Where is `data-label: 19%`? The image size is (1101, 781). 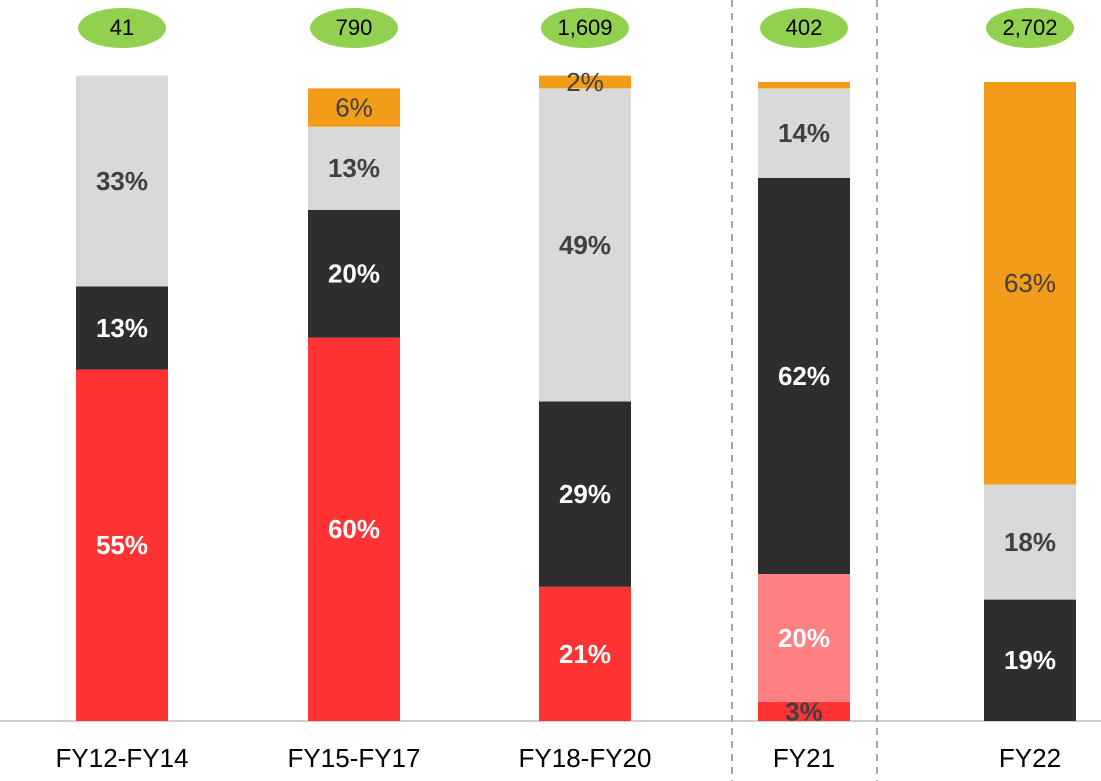
data-label: 19% is located at coordinates (1030, 660).